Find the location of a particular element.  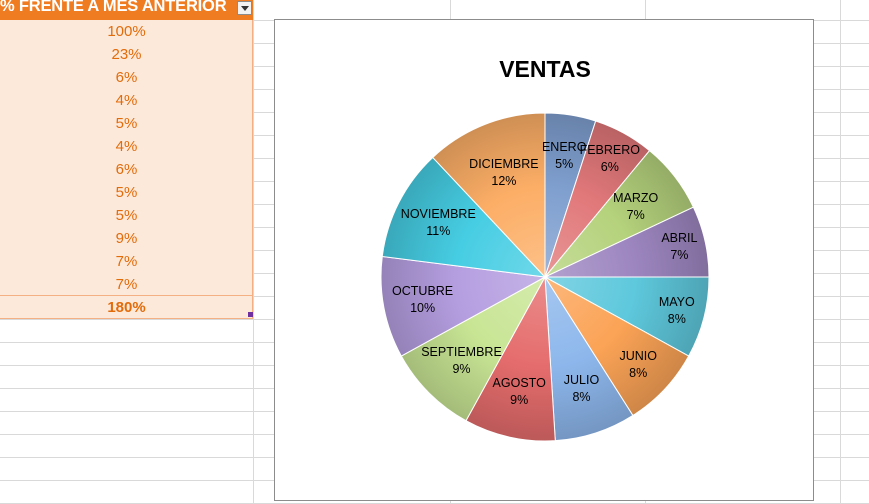

data-label-agosto: AGOSTO 9% is located at coordinates (519, 392).